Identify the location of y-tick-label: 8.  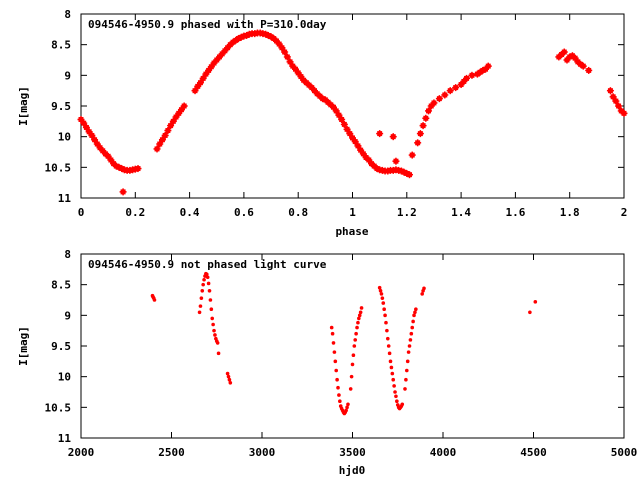
(67, 254).